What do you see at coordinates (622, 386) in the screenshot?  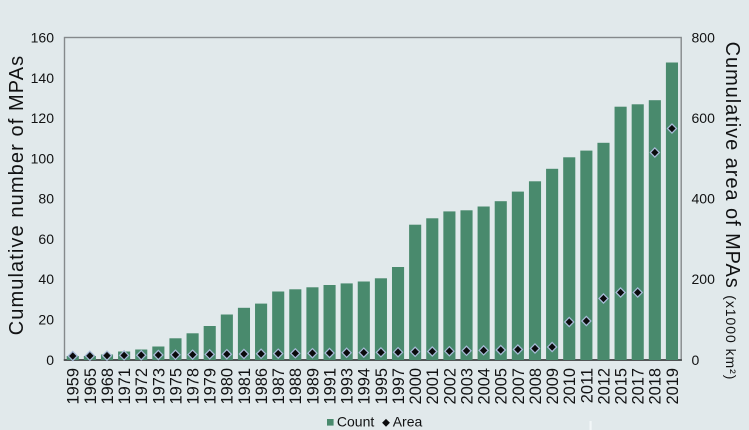 I see `svg-text: 2015` at bounding box center [622, 386].